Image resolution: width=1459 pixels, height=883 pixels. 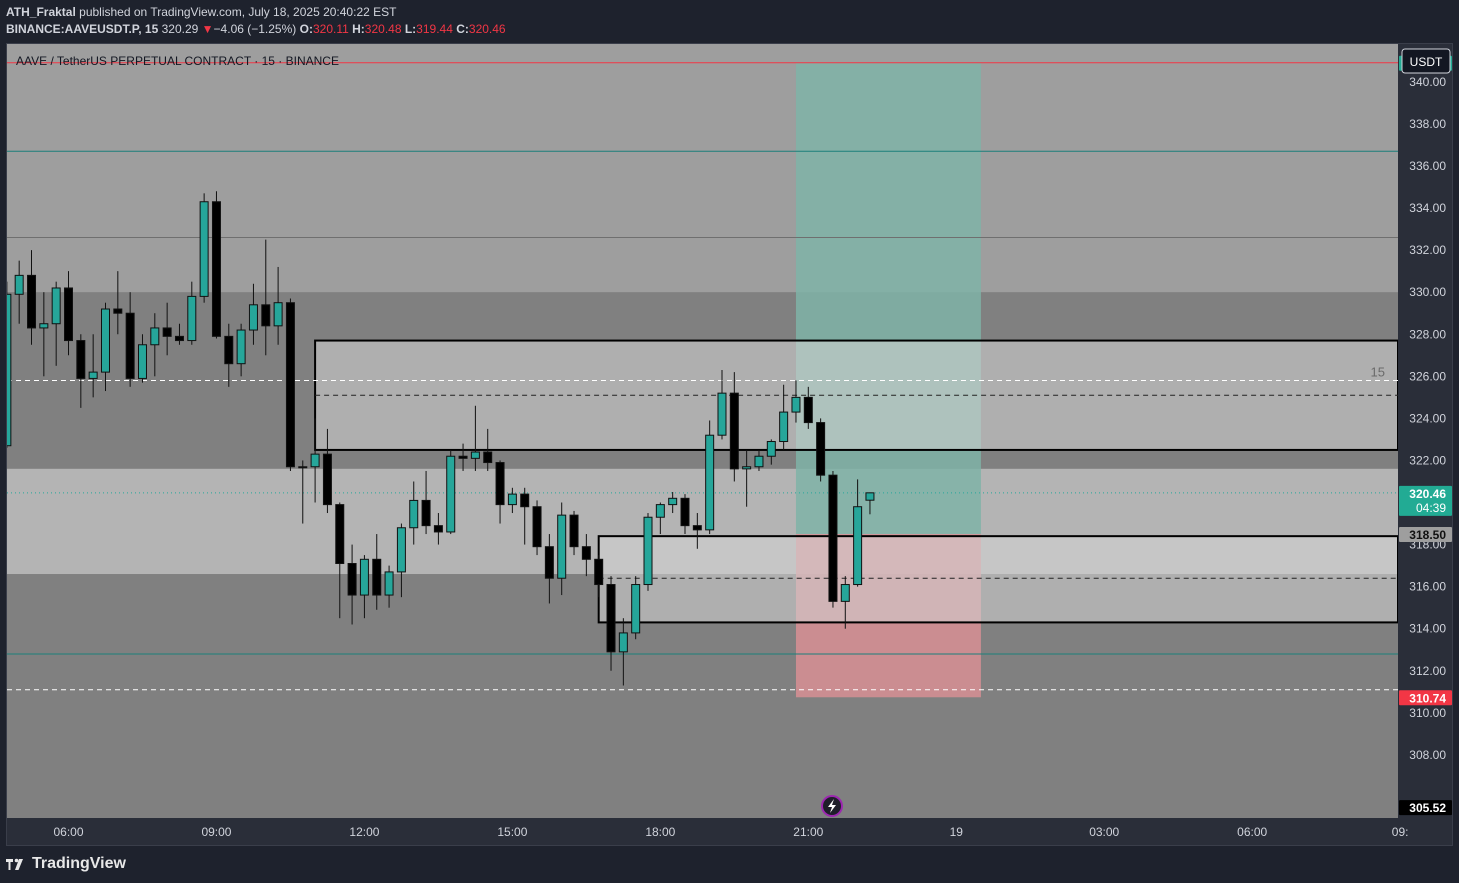 I want to click on price-label-text: 318.50, so click(x=1427, y=535).